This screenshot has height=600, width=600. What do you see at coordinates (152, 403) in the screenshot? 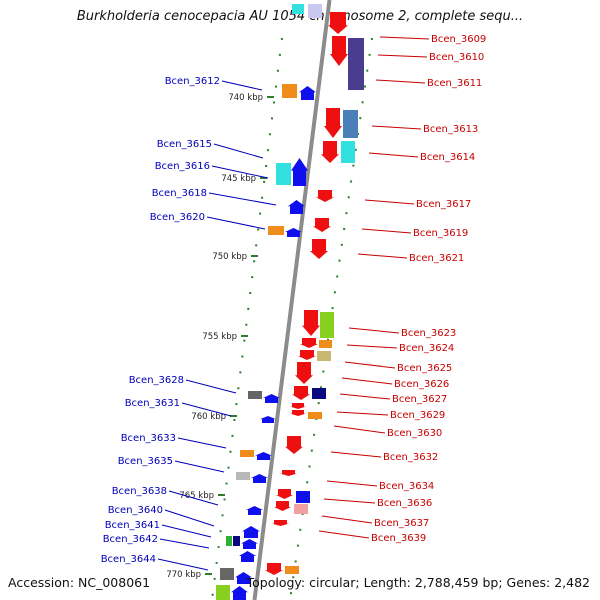
I see `gene-label-Bcen_3631: Bcen_3631` at bounding box center [152, 403].